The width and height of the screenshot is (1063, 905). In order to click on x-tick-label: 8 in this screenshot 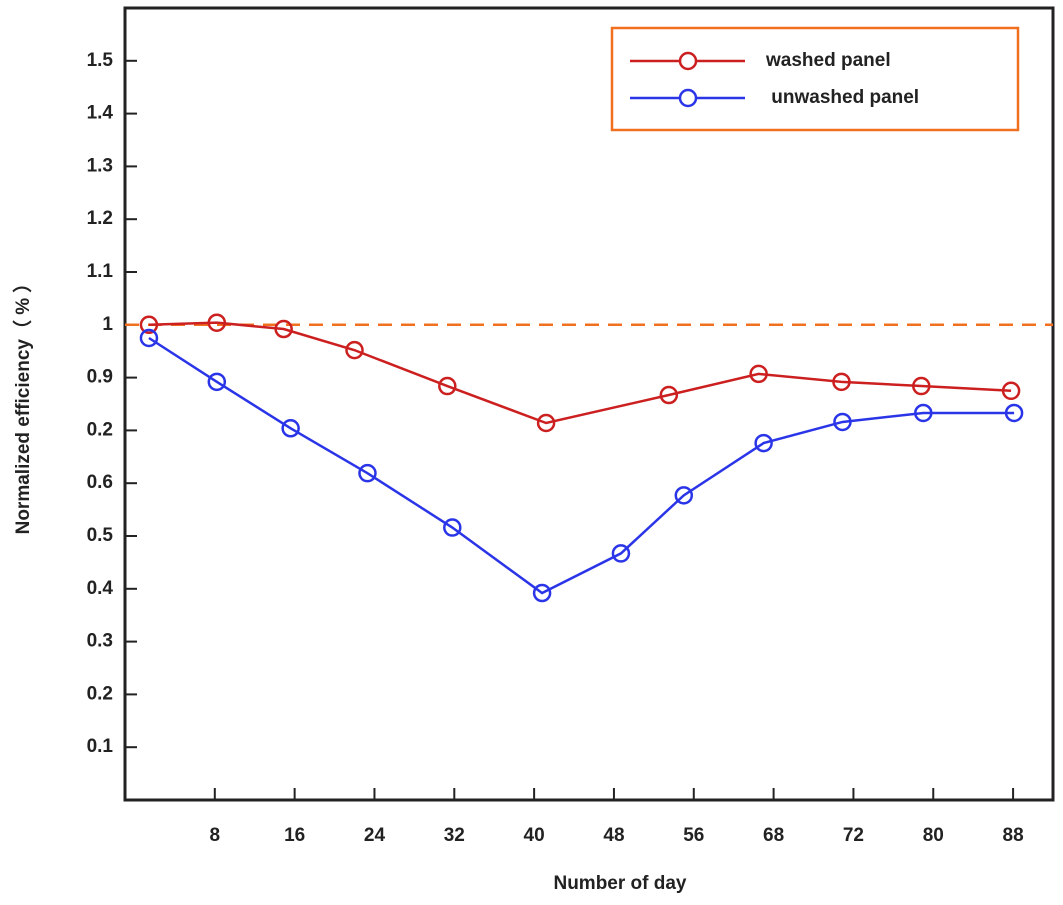, I will do `click(215, 835)`.